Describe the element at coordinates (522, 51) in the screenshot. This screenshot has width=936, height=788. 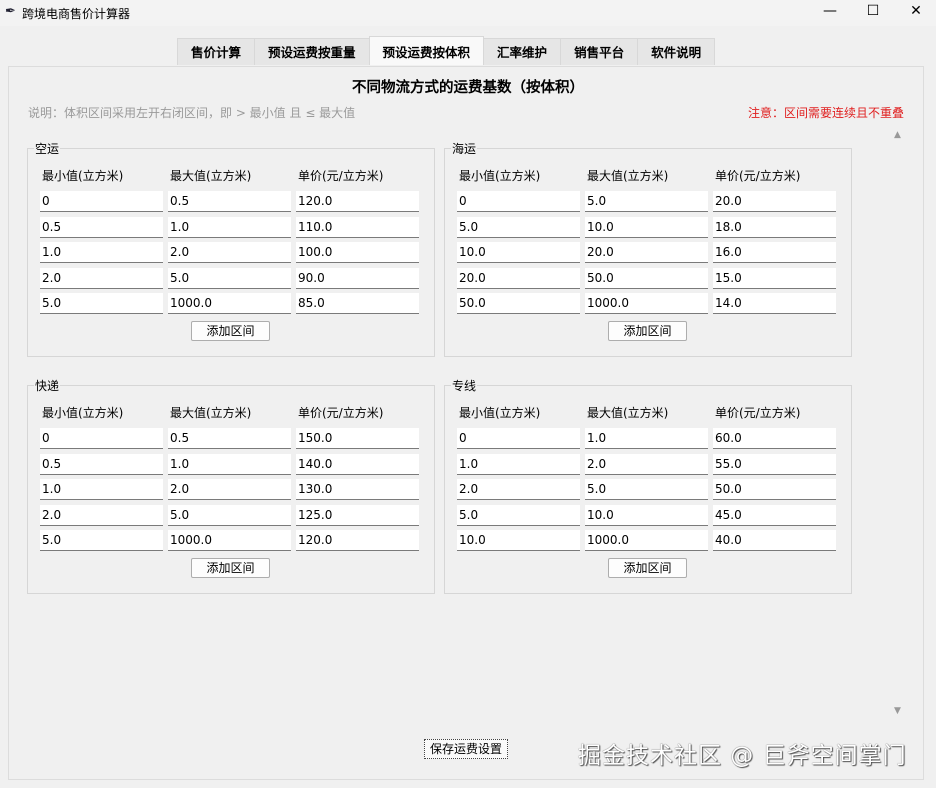
I see `tab-exchange-rate: 汇率维护` at that location.